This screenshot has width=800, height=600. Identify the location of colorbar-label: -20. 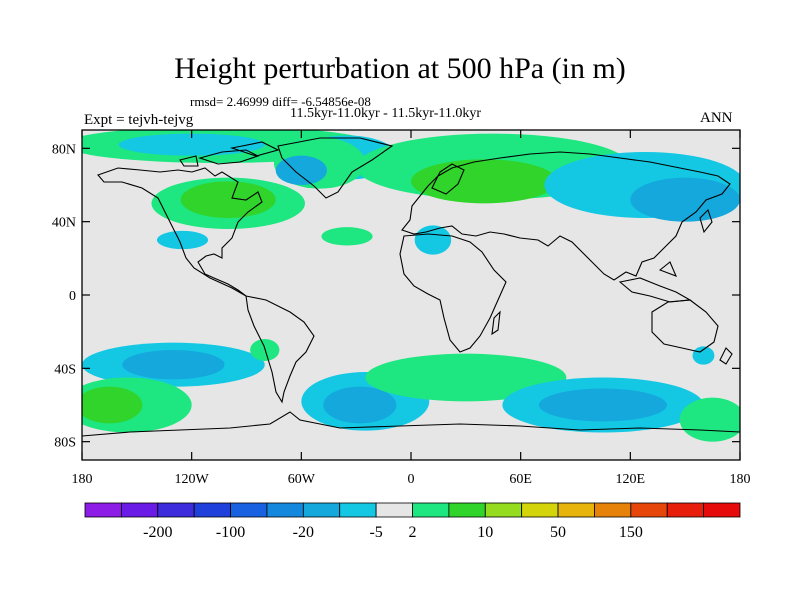
(303, 532).